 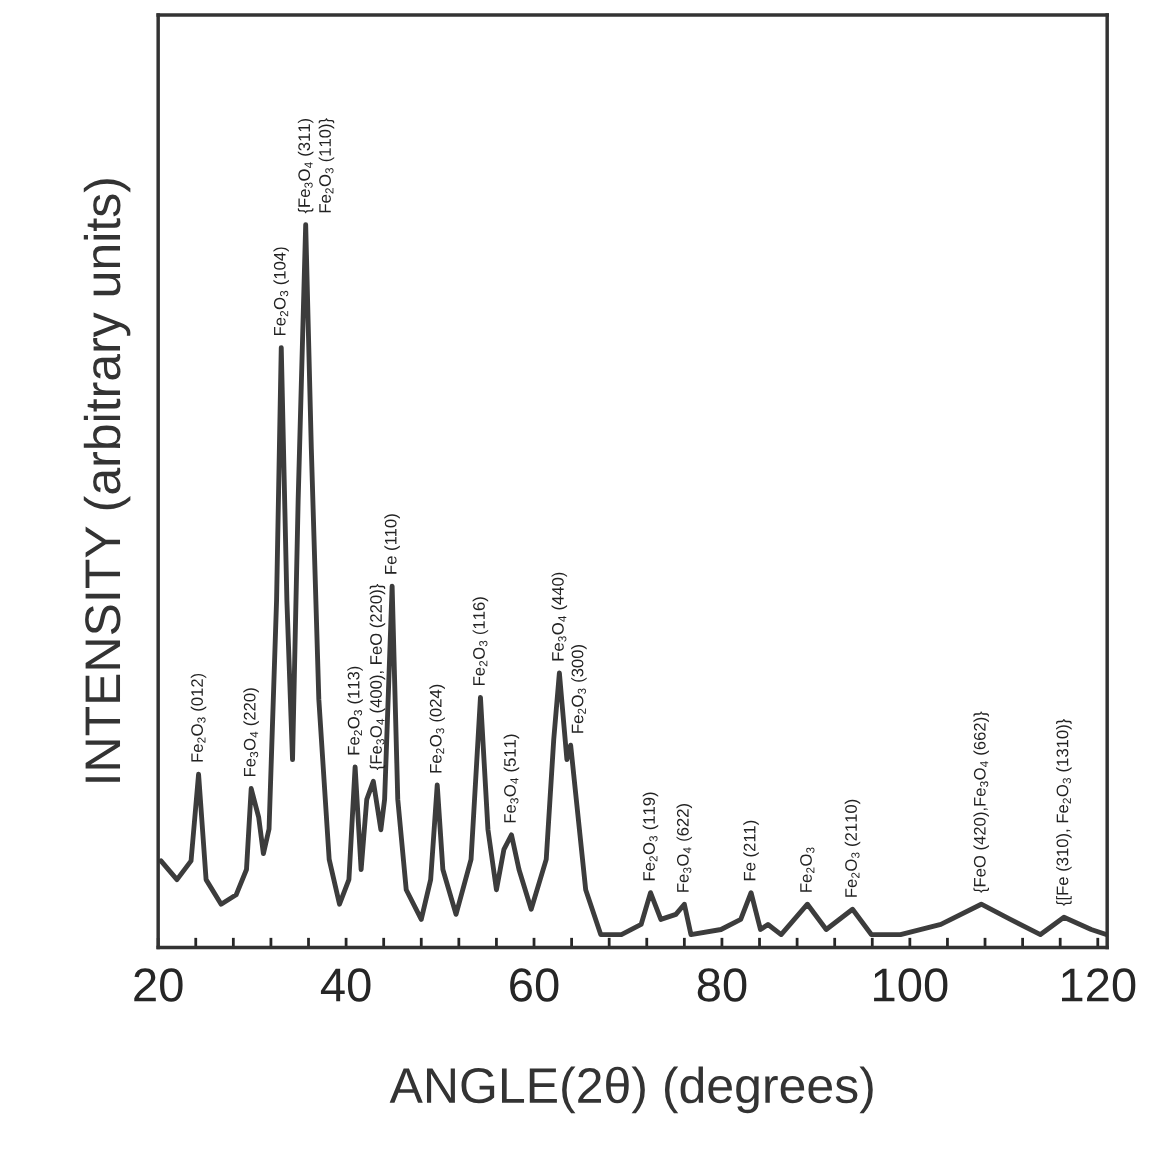 What do you see at coordinates (981, 802) in the screenshot?
I see `annotation: {FeO (420),Fe$_{3}$O$_{4}$ (662)}` at bounding box center [981, 802].